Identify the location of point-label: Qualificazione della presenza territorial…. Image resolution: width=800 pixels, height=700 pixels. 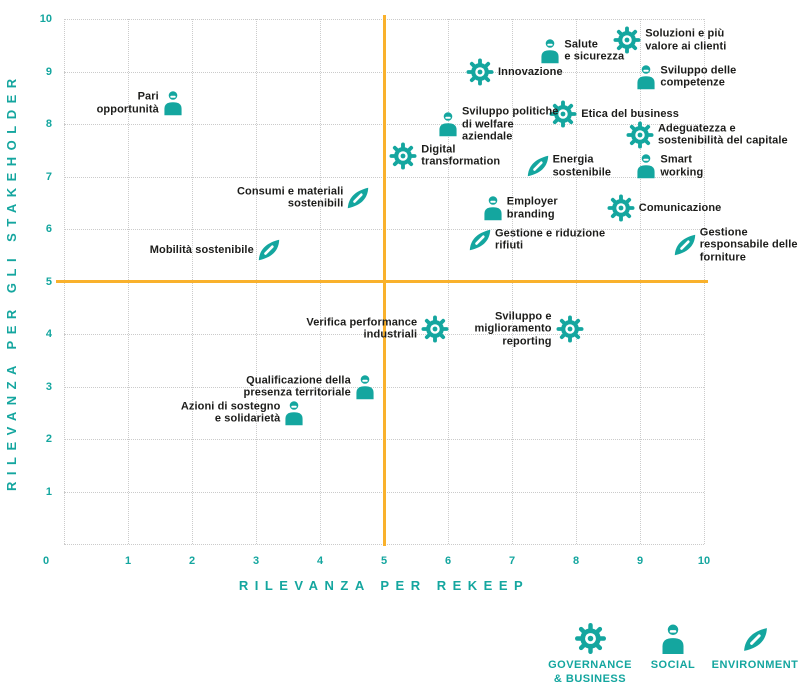
(297, 386).